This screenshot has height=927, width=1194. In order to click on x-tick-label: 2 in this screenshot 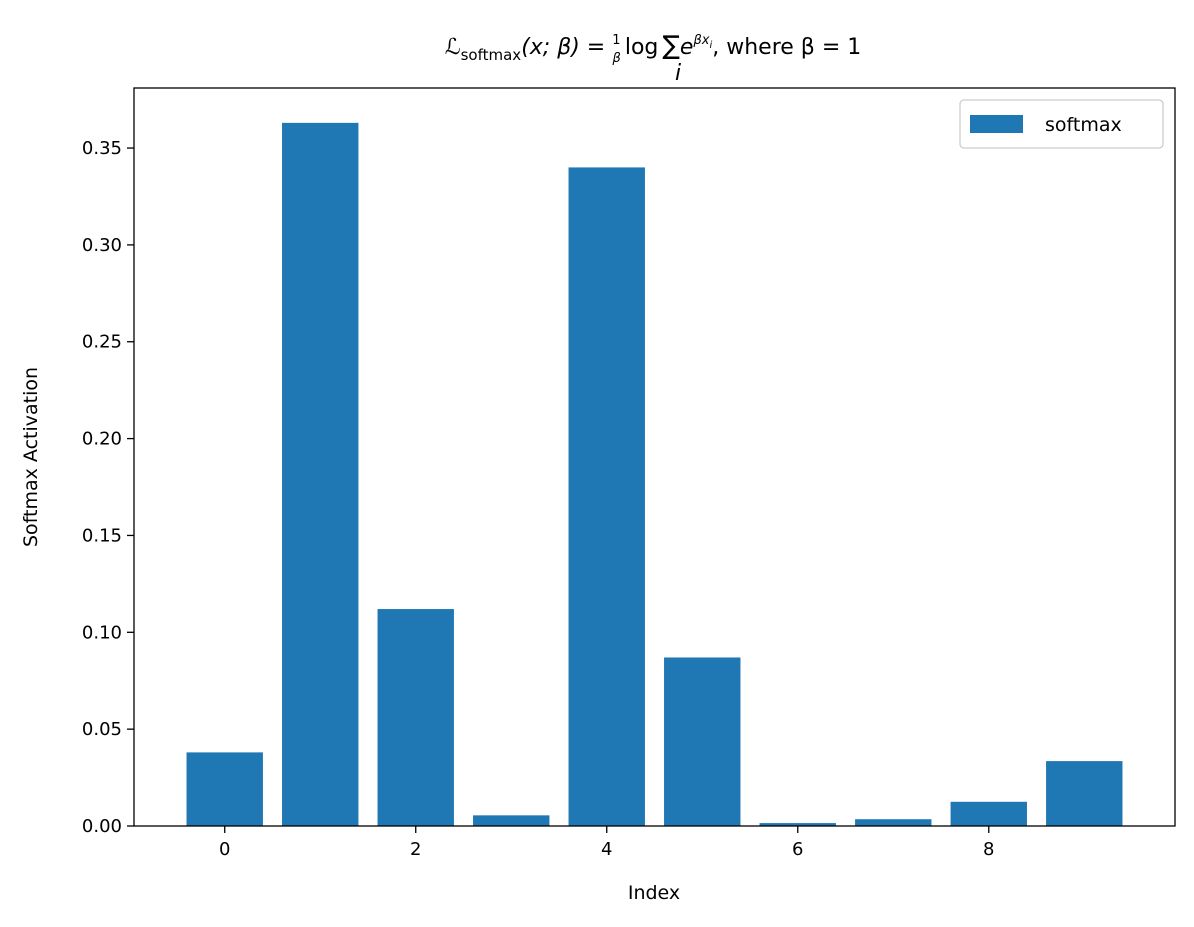, I will do `click(415, 849)`.